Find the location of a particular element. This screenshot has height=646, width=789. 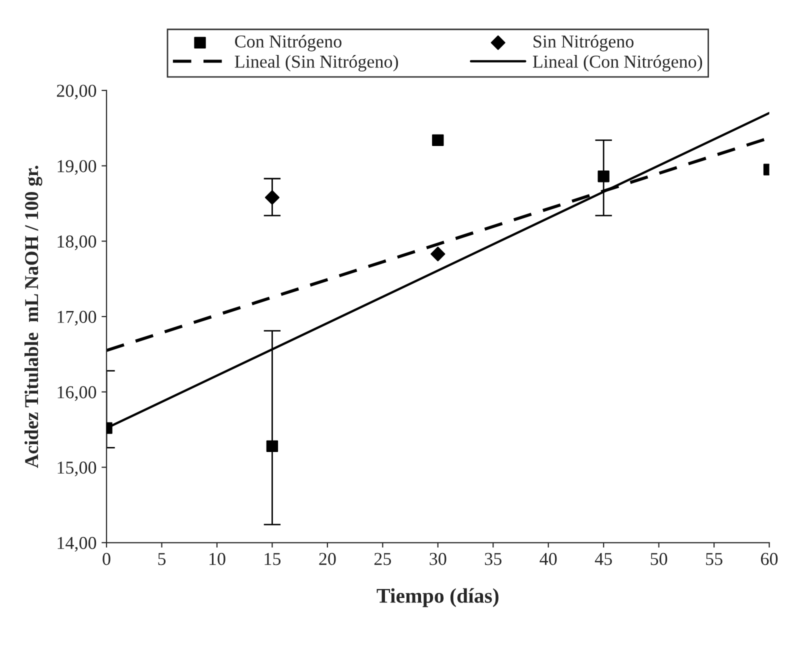

legend-label: Con Nitrógeno is located at coordinates (288, 43).